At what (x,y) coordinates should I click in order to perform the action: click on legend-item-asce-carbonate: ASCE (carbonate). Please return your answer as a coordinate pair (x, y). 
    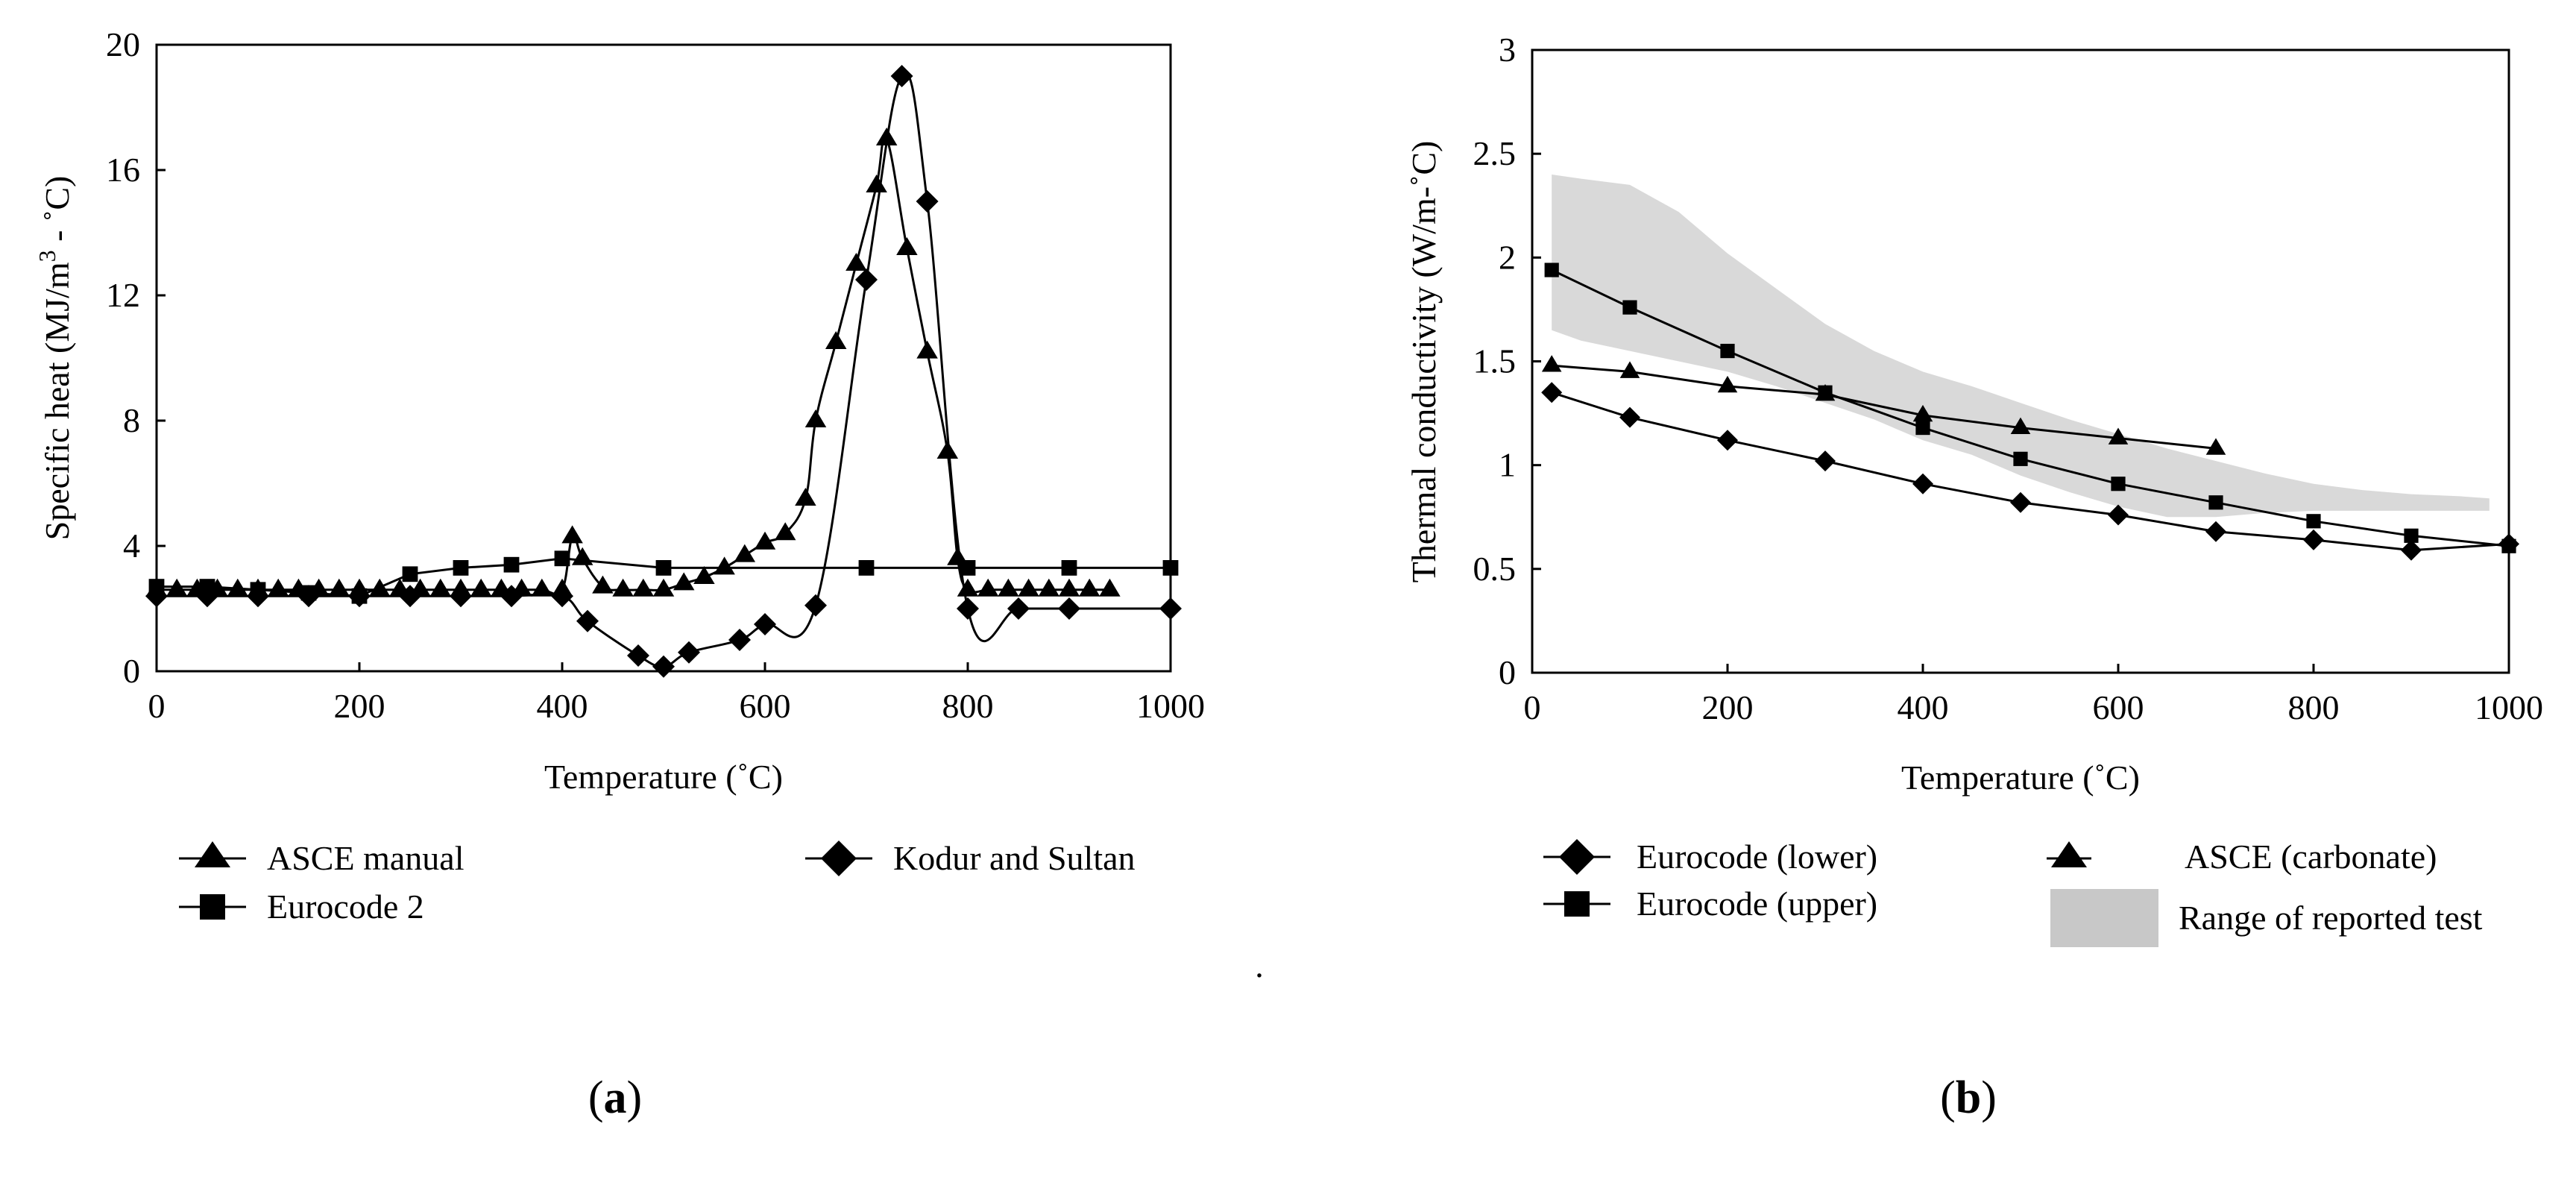
    Looking at the image, I should click on (2242, 857).